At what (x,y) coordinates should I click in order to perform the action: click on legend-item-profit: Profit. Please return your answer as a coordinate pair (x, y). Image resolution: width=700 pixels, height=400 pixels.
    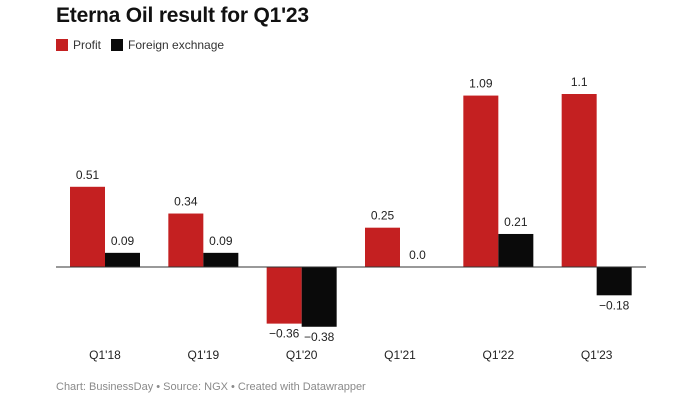
    Looking at the image, I should click on (78, 45).